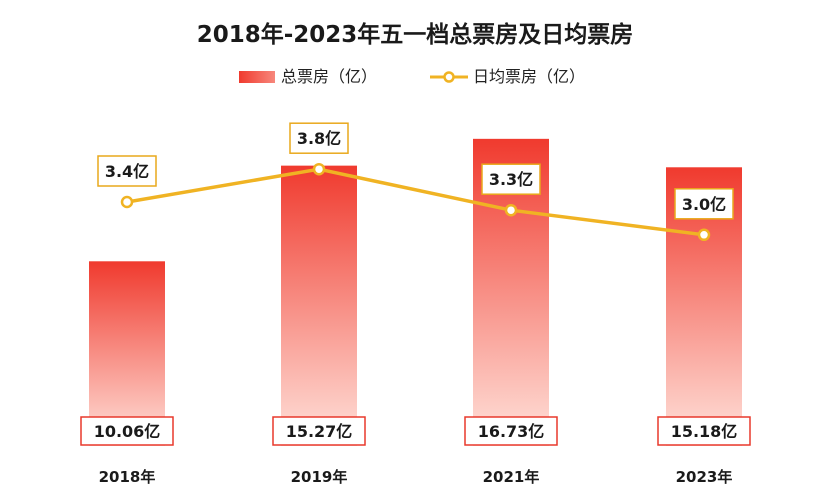 Image resolution: width=830 pixels, height=496 pixels. What do you see at coordinates (415, 202) in the screenshot?
I see `line-path` at bounding box center [415, 202].